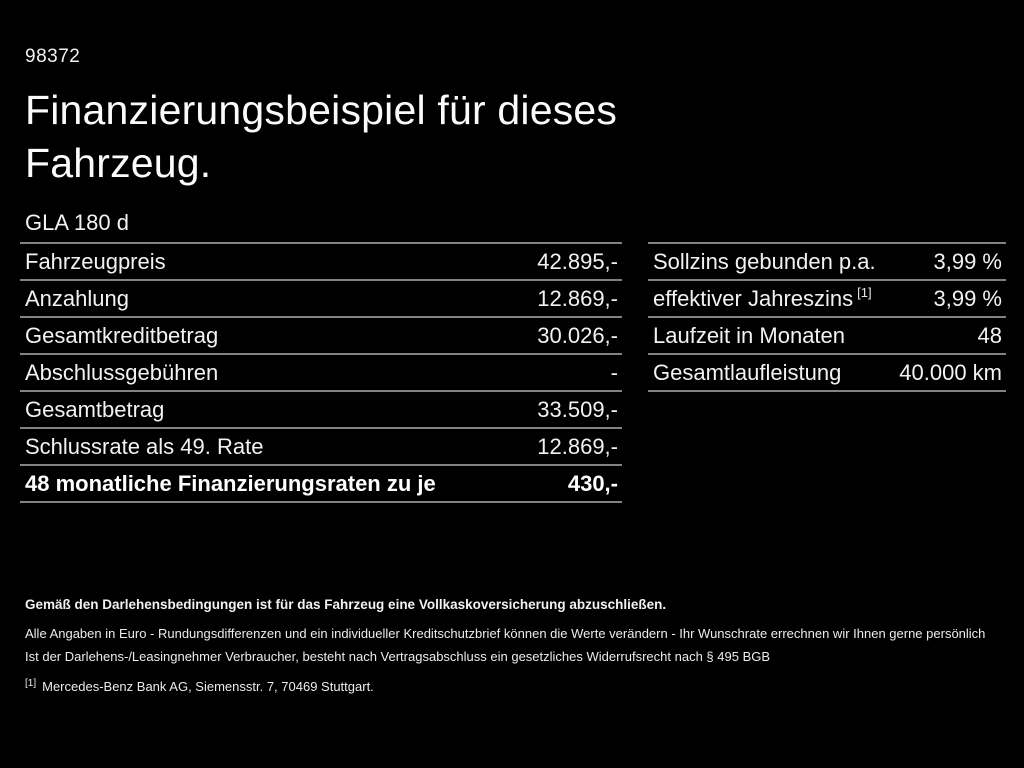  What do you see at coordinates (321, 334) in the screenshot?
I see `table-row-gesamtkreditbetrag: Gesamtkreditbetrag 30.026,-` at bounding box center [321, 334].